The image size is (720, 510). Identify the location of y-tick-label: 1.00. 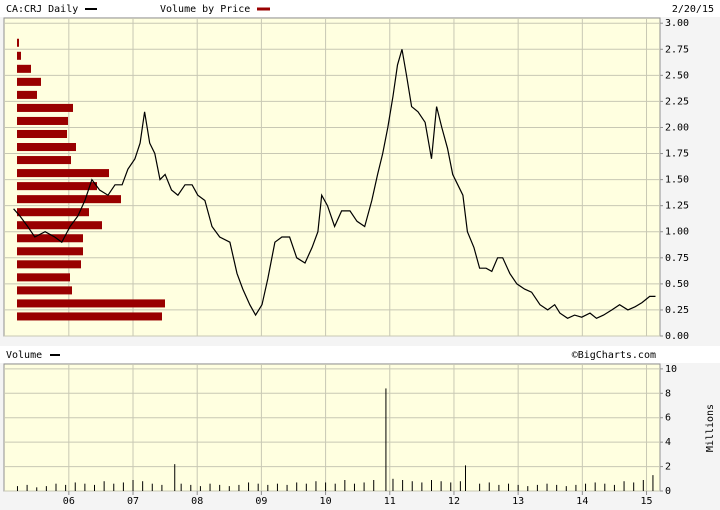
(677, 232).